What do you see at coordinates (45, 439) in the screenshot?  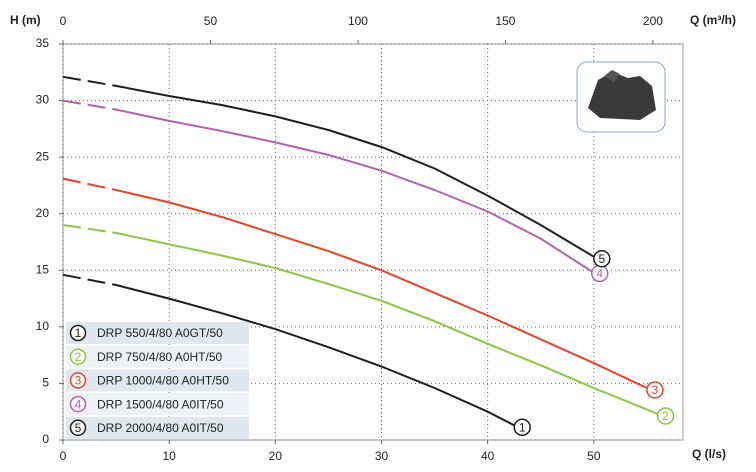 I see `y-tick-label: 0` at bounding box center [45, 439].